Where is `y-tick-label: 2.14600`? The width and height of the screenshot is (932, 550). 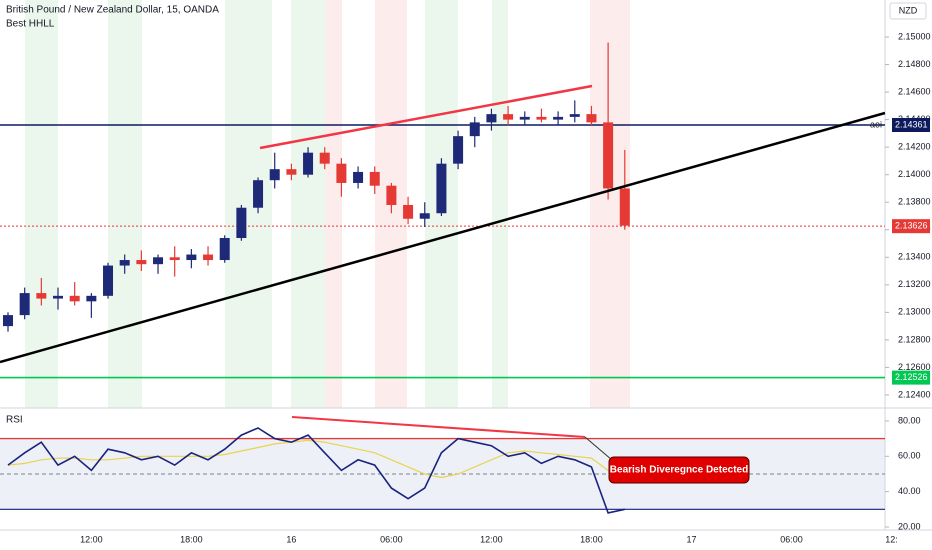 y-tick-label: 2.14600 is located at coordinates (914, 91).